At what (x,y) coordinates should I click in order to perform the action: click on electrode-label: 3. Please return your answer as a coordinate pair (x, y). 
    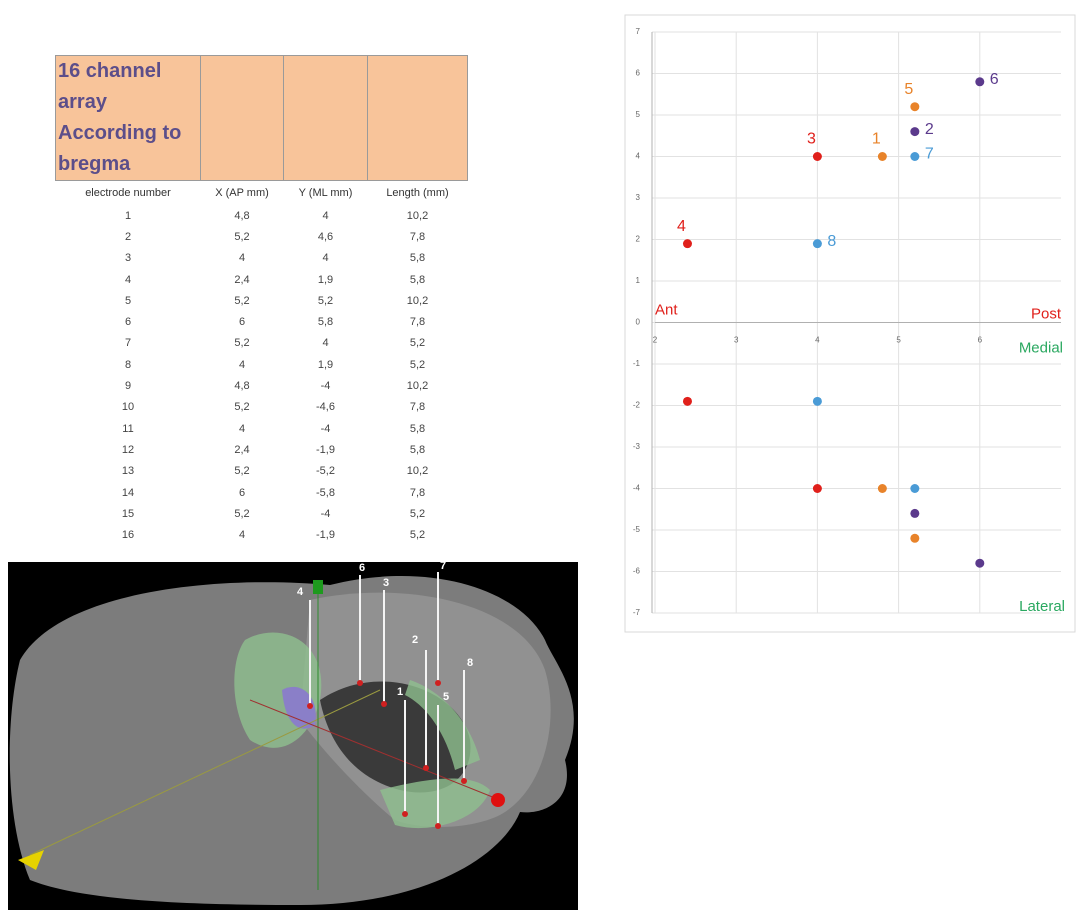
    Looking at the image, I should click on (386, 583).